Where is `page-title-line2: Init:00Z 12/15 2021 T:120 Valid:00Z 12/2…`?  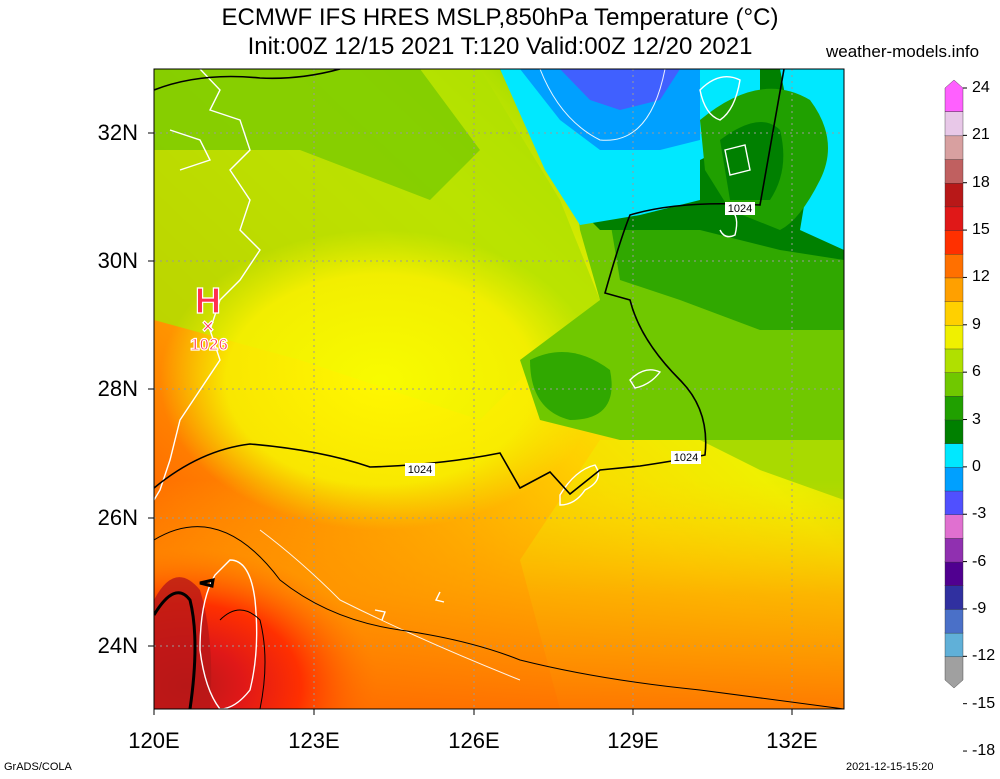 page-title-line2: Init:00Z 12/15 2021 T:120 Valid:00Z 12/2… is located at coordinates (500, 46).